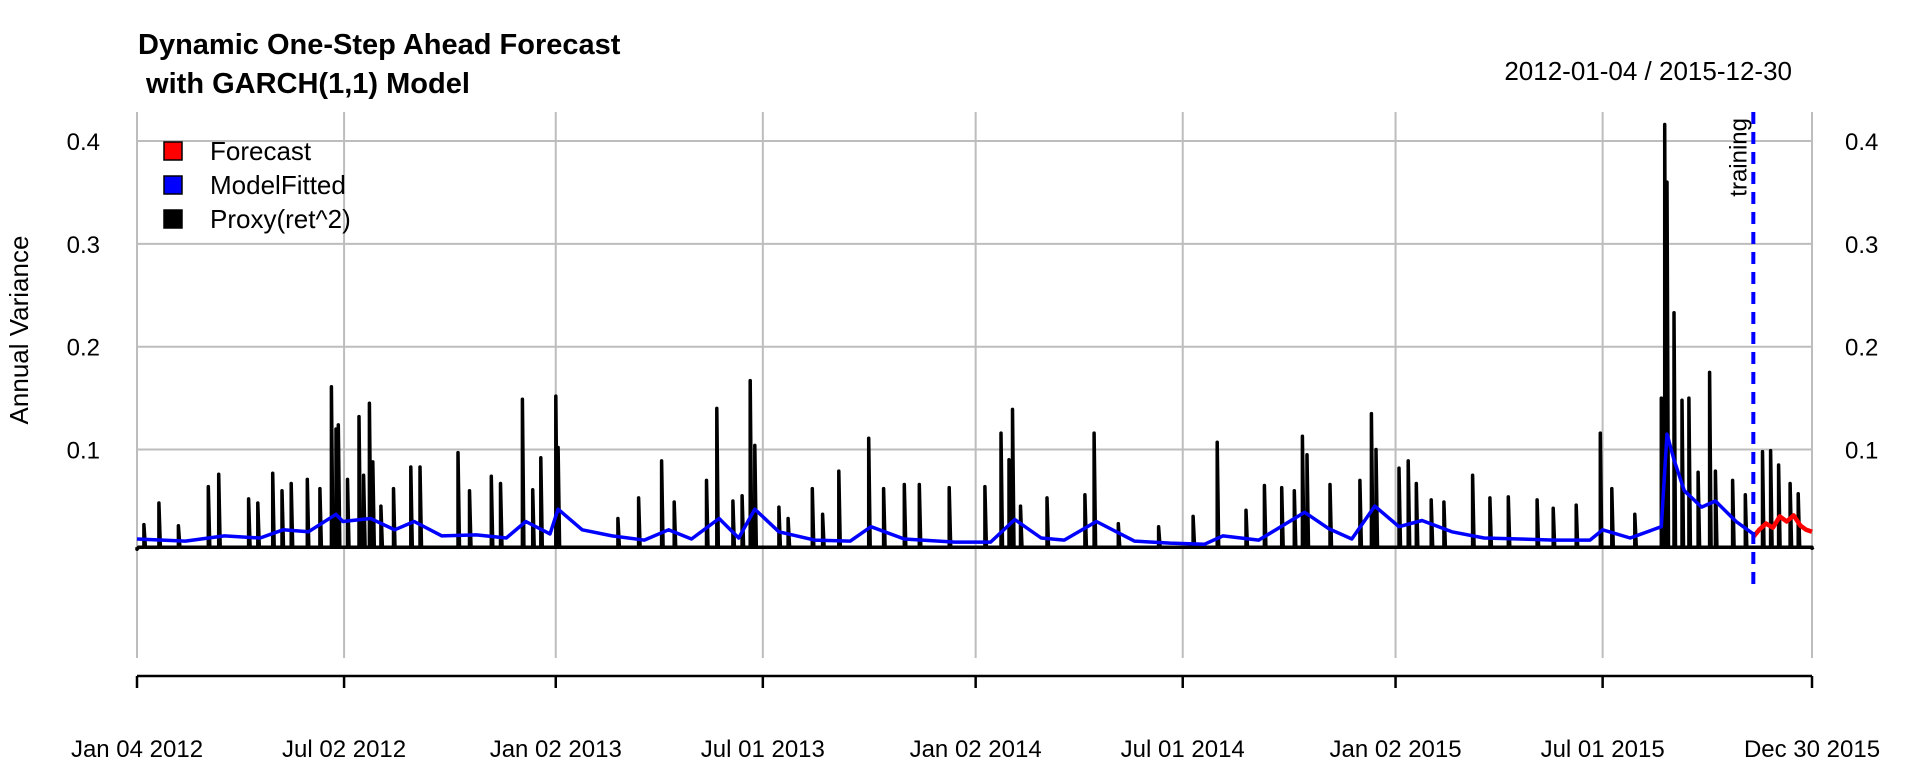 The image size is (1920, 768). Describe the element at coordinates (83, 245) in the screenshot. I see `y-tick-label-left: 0.3` at that location.